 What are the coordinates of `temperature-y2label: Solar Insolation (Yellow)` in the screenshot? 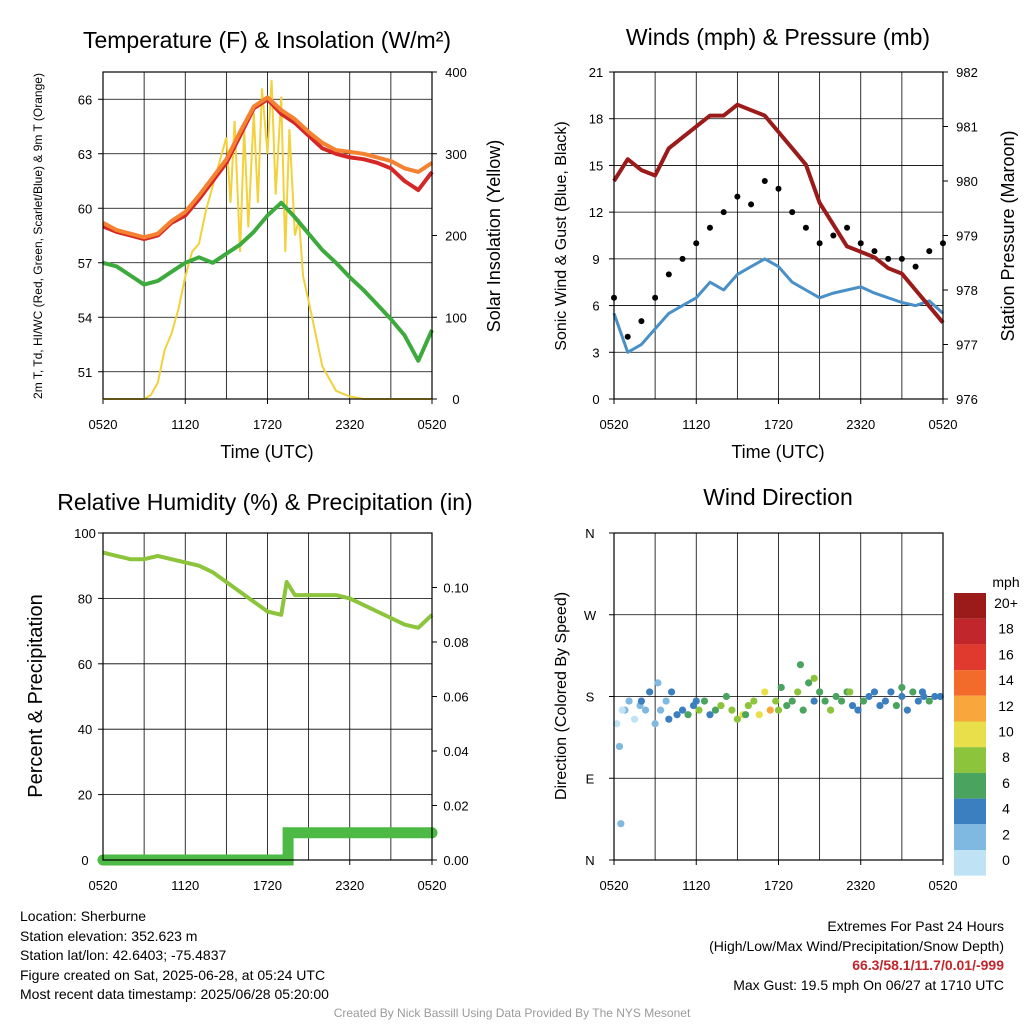 It's located at (494, 236).